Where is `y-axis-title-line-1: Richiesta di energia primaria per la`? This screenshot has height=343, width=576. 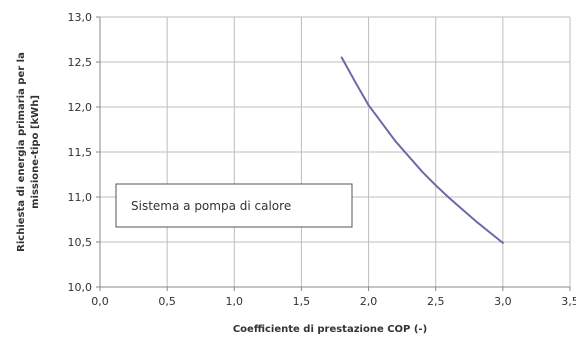 y-axis-title-line-1: Richiesta di energia primaria per la is located at coordinates (21, 152).